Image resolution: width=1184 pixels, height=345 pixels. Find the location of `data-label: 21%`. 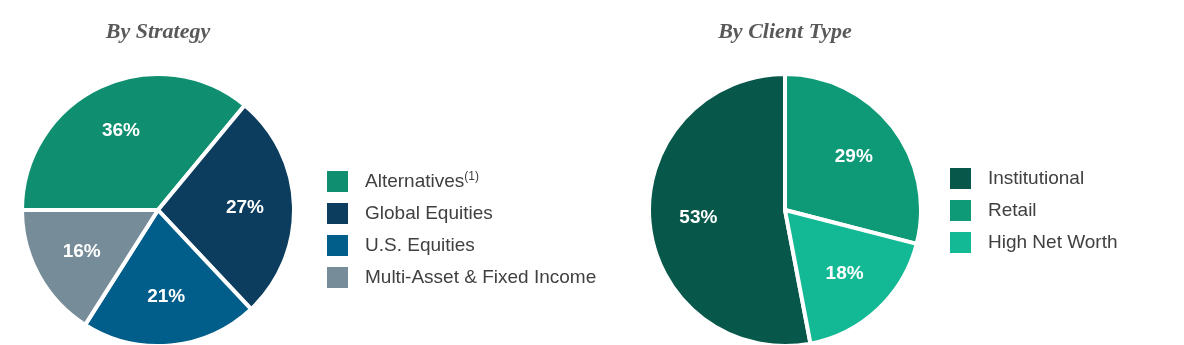

data-label: 21% is located at coordinates (166, 295).